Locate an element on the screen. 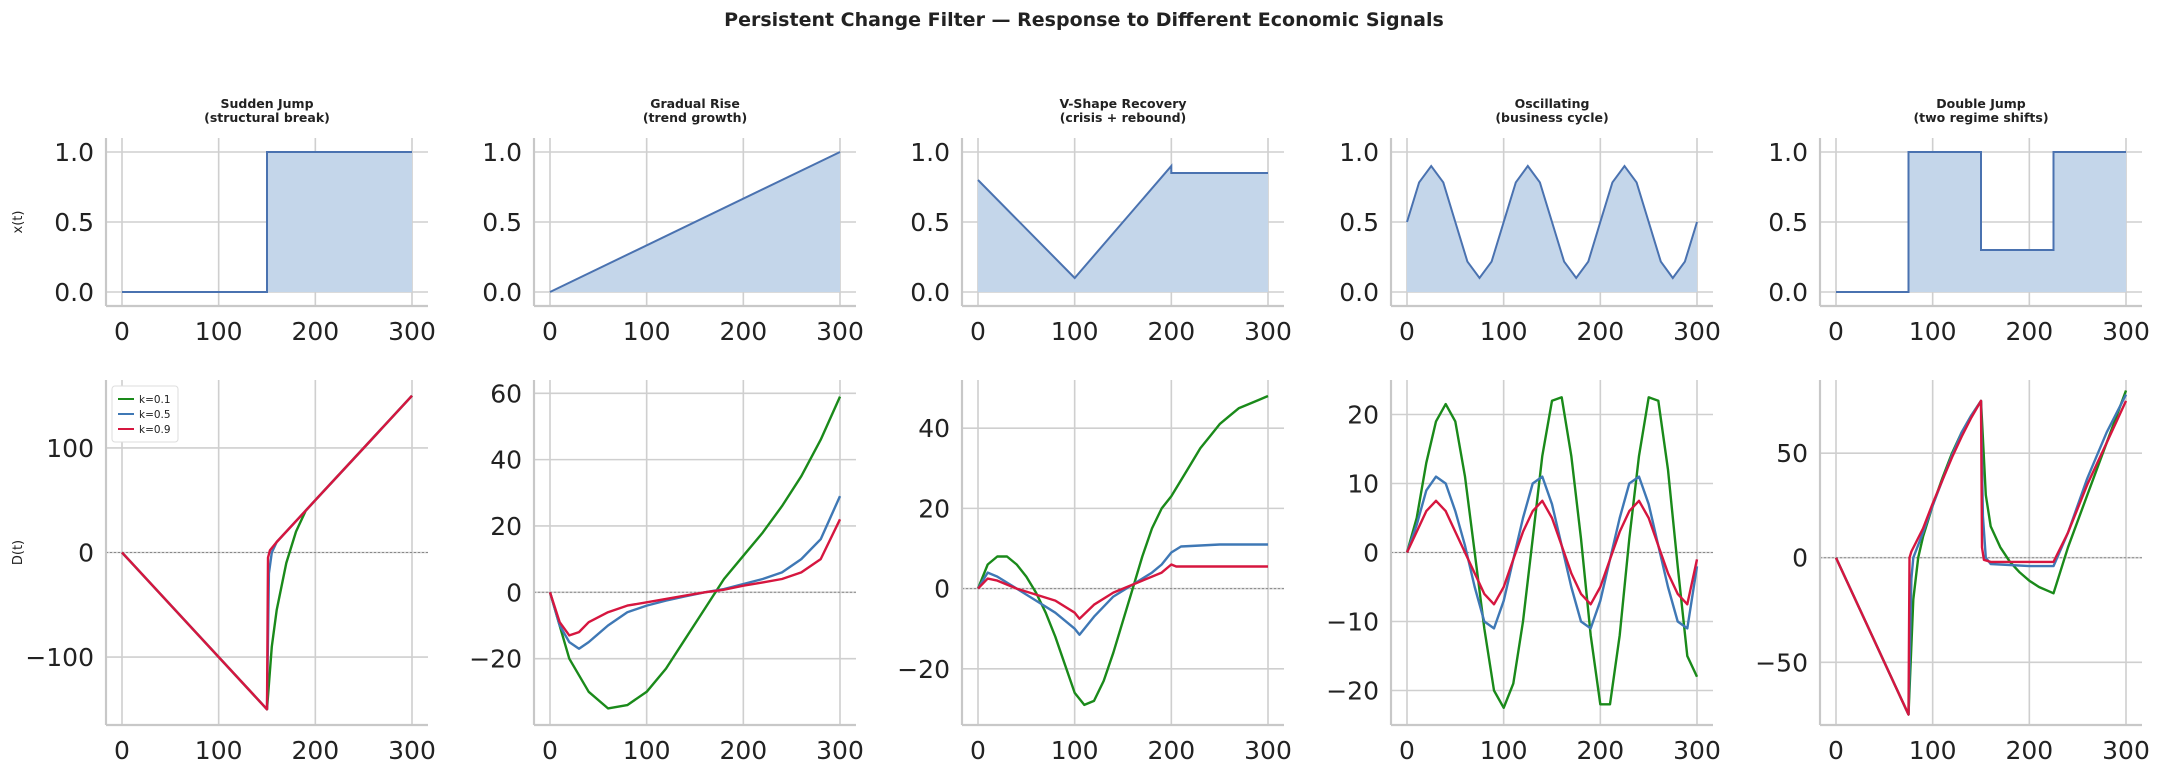  legend-label: k=0.9 is located at coordinates (155, 430).